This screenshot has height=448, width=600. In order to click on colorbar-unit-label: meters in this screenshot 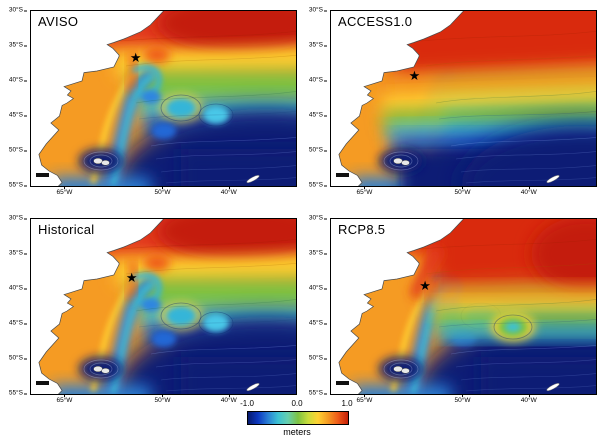, I will do `click(297, 432)`.